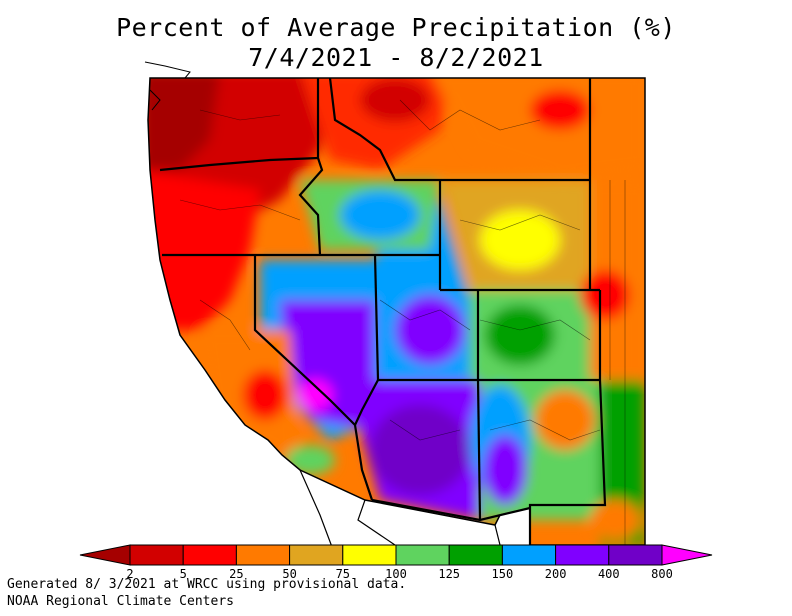 The height and width of the screenshot is (616, 792). What do you see at coordinates (167, 86) in the screenshot?
I see `coast-detail` at bounding box center [167, 86].